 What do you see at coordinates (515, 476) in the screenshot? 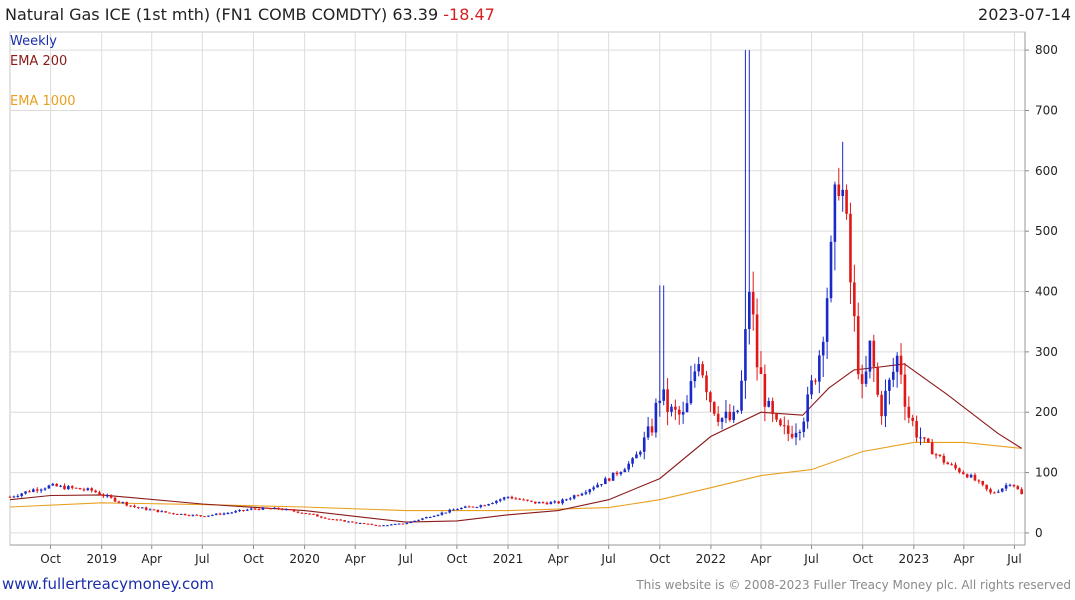
I see `ema1000-line` at bounding box center [515, 476].